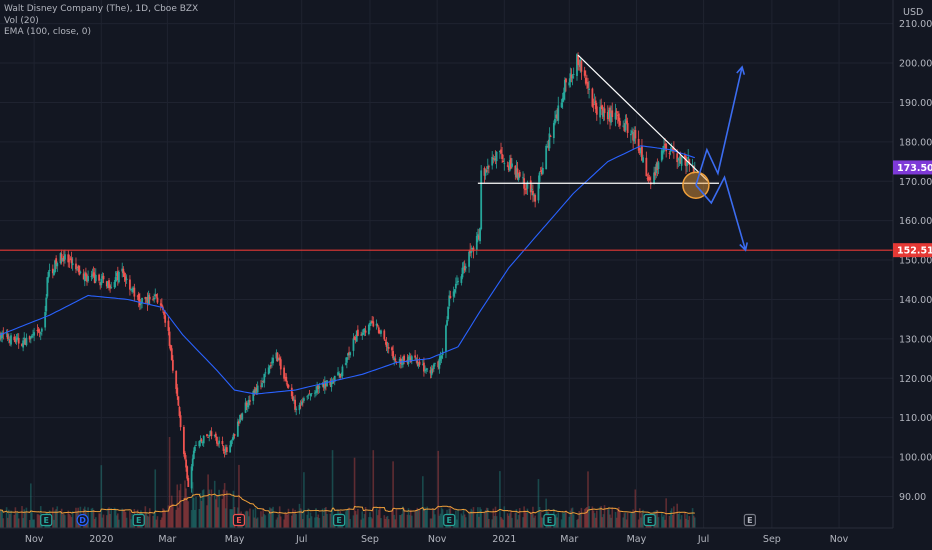 The image size is (932, 550). I want to click on volume-legend: Vol (20), so click(21, 20).